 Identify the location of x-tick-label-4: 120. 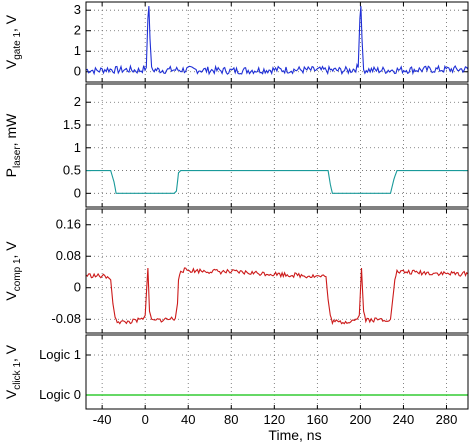
(274, 419).